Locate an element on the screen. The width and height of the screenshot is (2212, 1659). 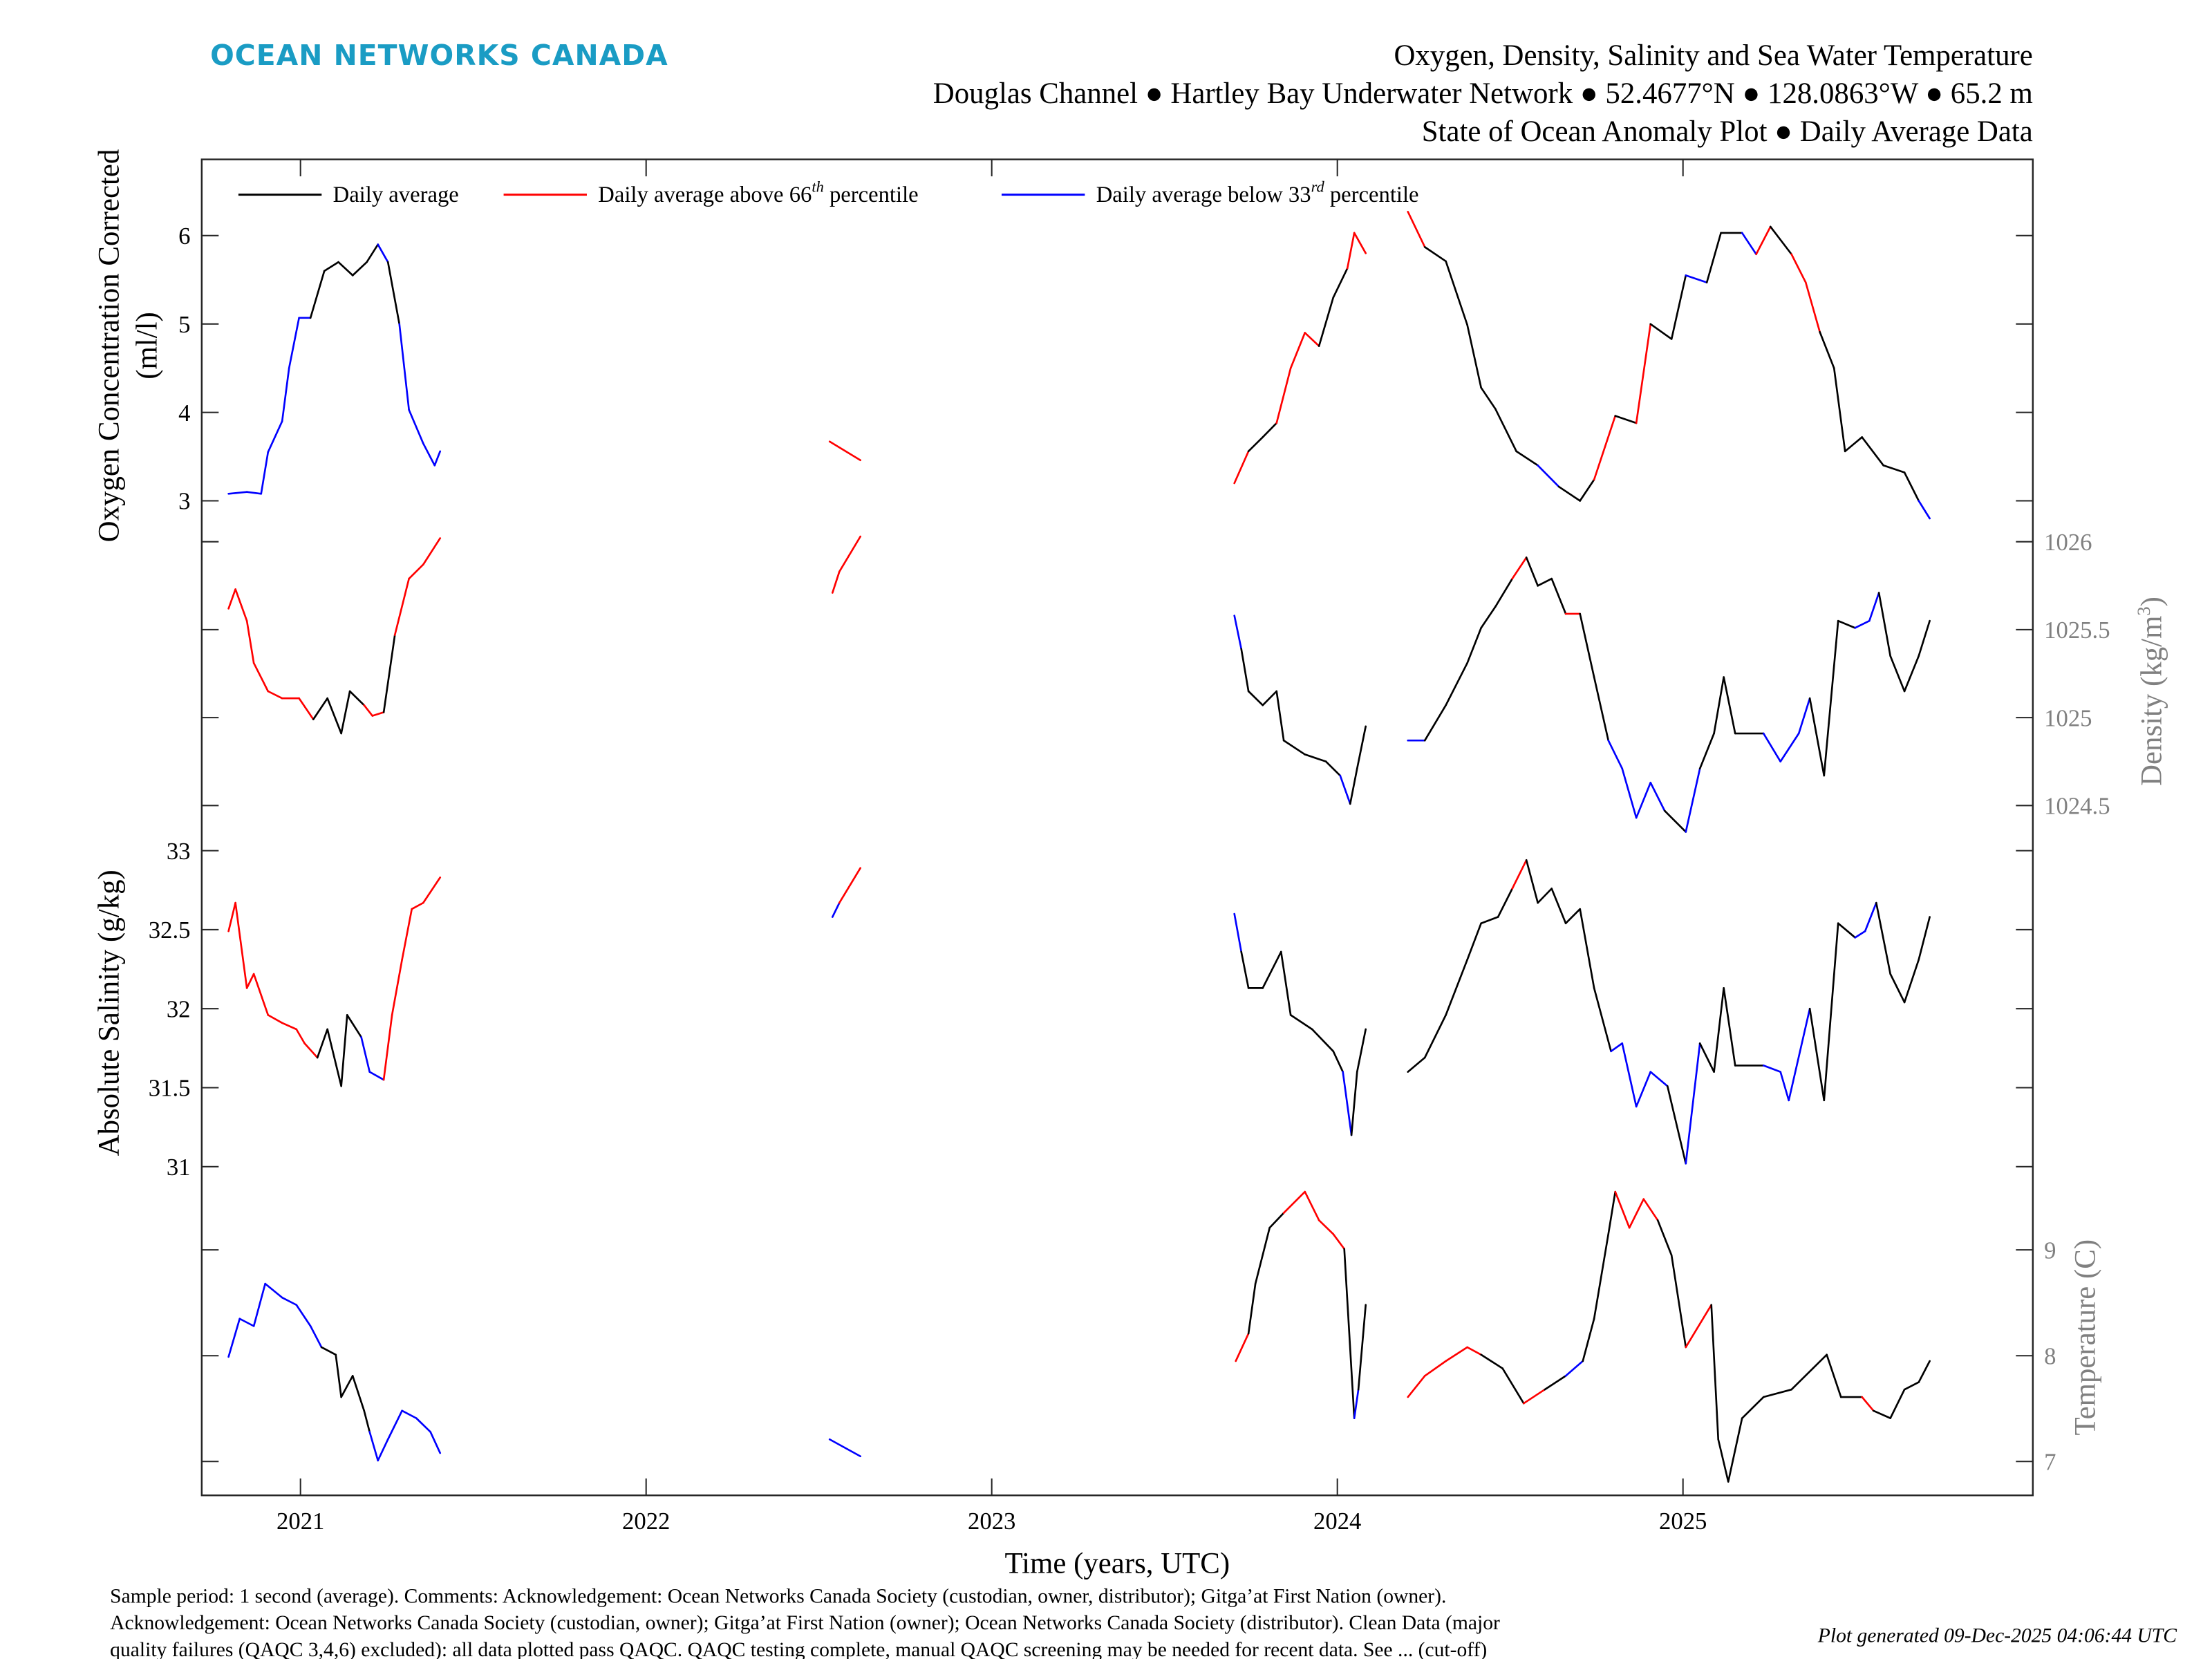
x-tick-label: 2023 is located at coordinates (992, 1521).